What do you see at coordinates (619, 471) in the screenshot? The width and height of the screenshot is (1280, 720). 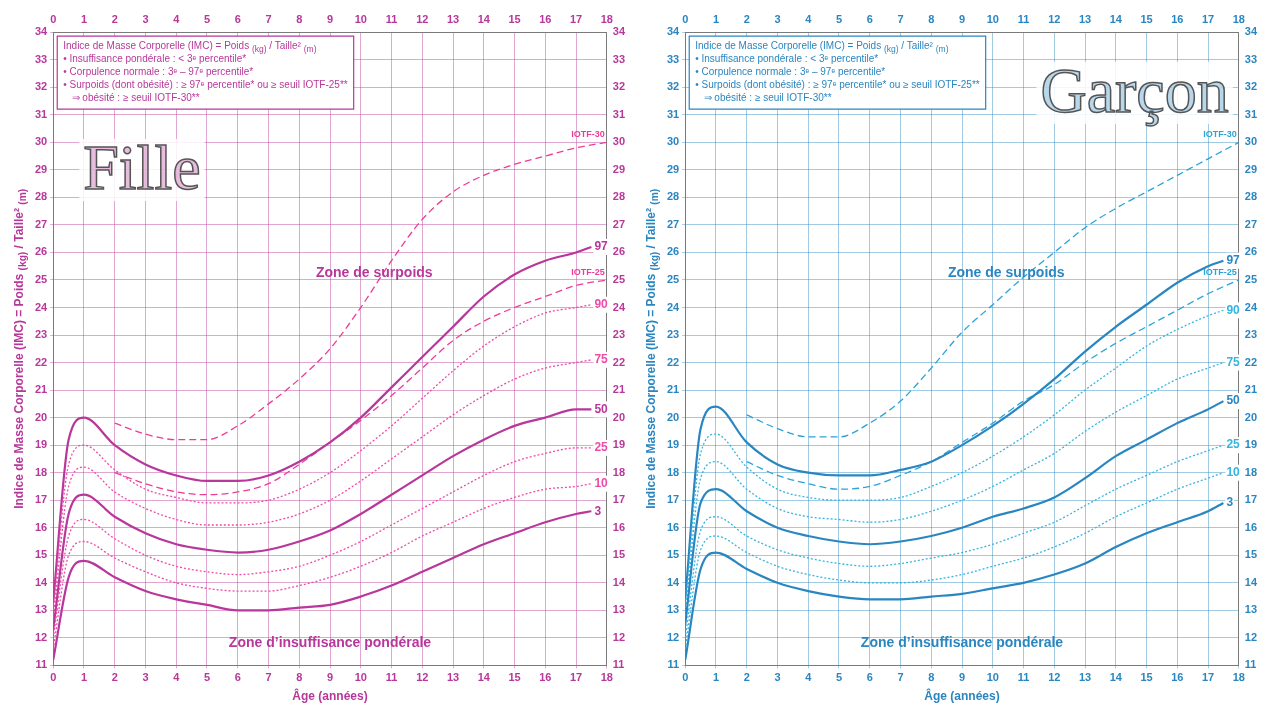 I see `y2-tick-label: 18` at bounding box center [619, 471].